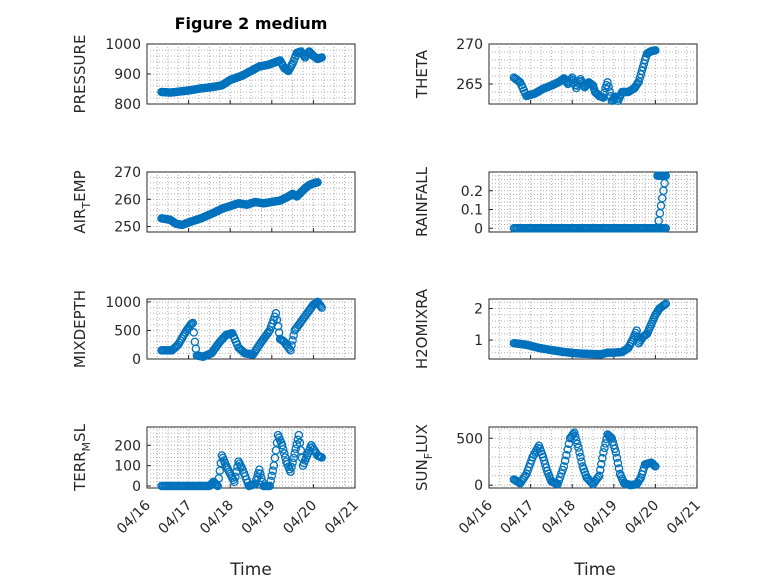 Image resolution: width=778 pixels, height=583 pixels. Describe the element at coordinates (250, 570) in the screenshot. I see `x-axis-label-left: Time` at that location.